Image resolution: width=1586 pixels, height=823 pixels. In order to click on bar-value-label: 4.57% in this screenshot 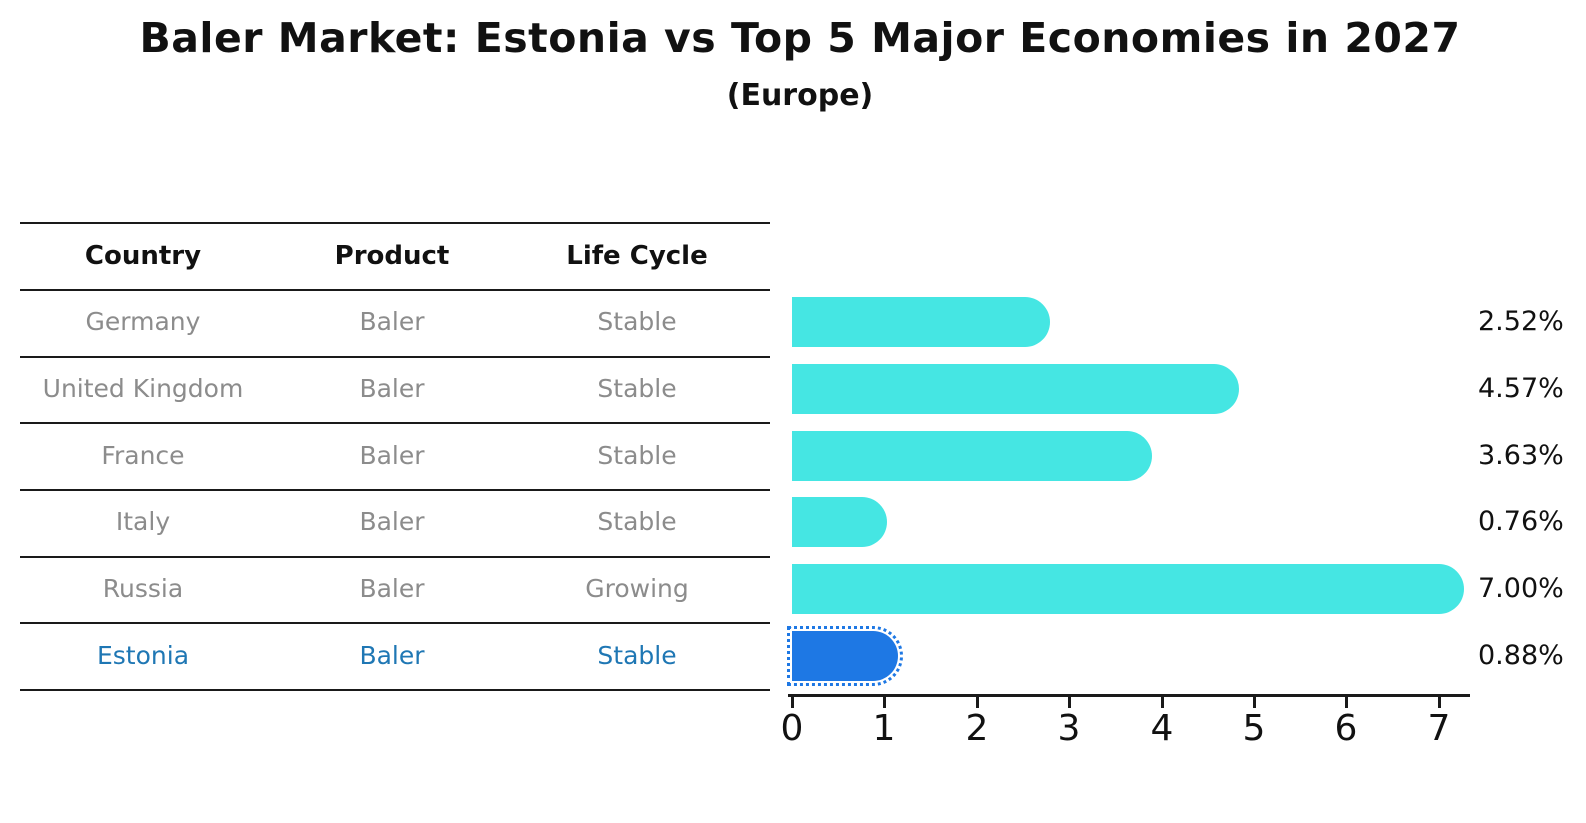, I will do `click(1521, 388)`.